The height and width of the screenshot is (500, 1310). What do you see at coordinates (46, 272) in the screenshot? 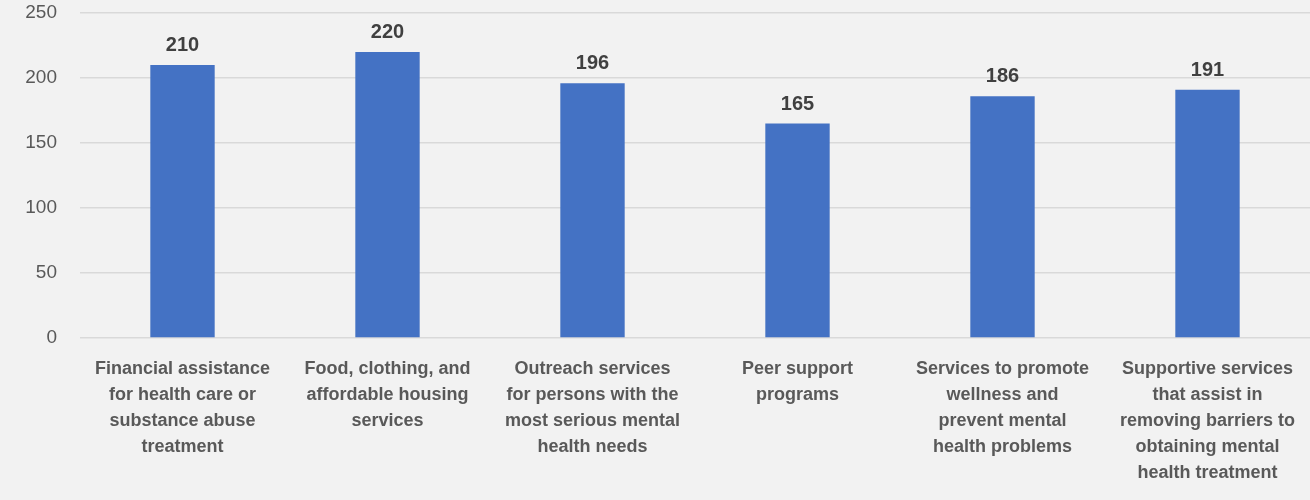
I see `y-tick-label: 50` at bounding box center [46, 272].